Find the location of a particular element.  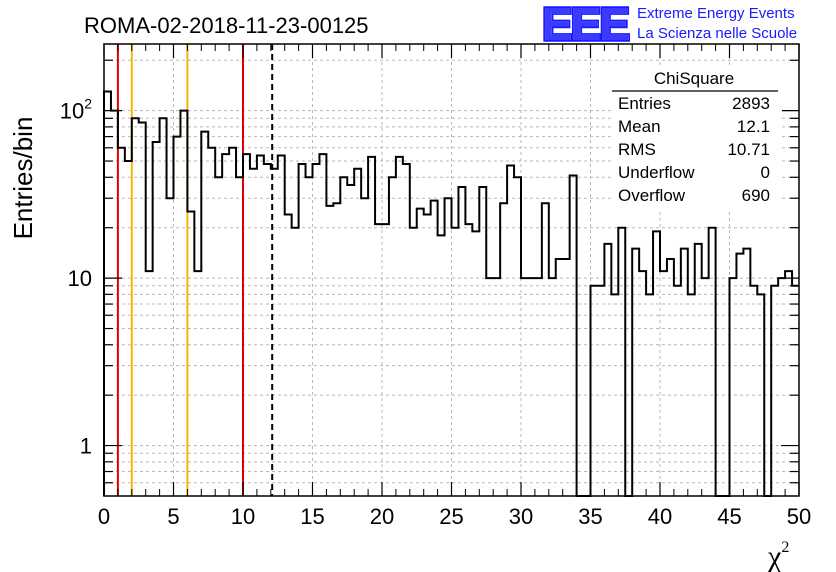

x-axis-label-base: χ is located at coordinates (774, 556).